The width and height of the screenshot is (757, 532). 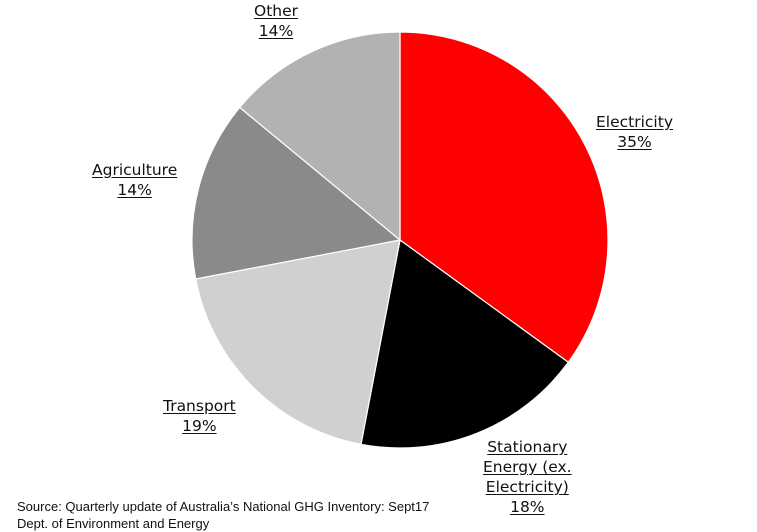 What do you see at coordinates (113, 523) in the screenshot?
I see `source-line-2: Dept. of Environment and Energy` at bounding box center [113, 523].